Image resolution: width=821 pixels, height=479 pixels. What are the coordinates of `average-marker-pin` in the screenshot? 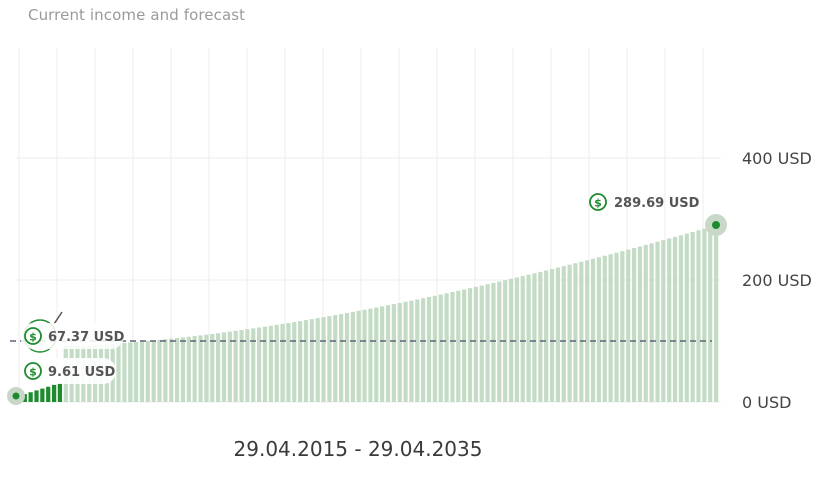 It's located at (58, 318).